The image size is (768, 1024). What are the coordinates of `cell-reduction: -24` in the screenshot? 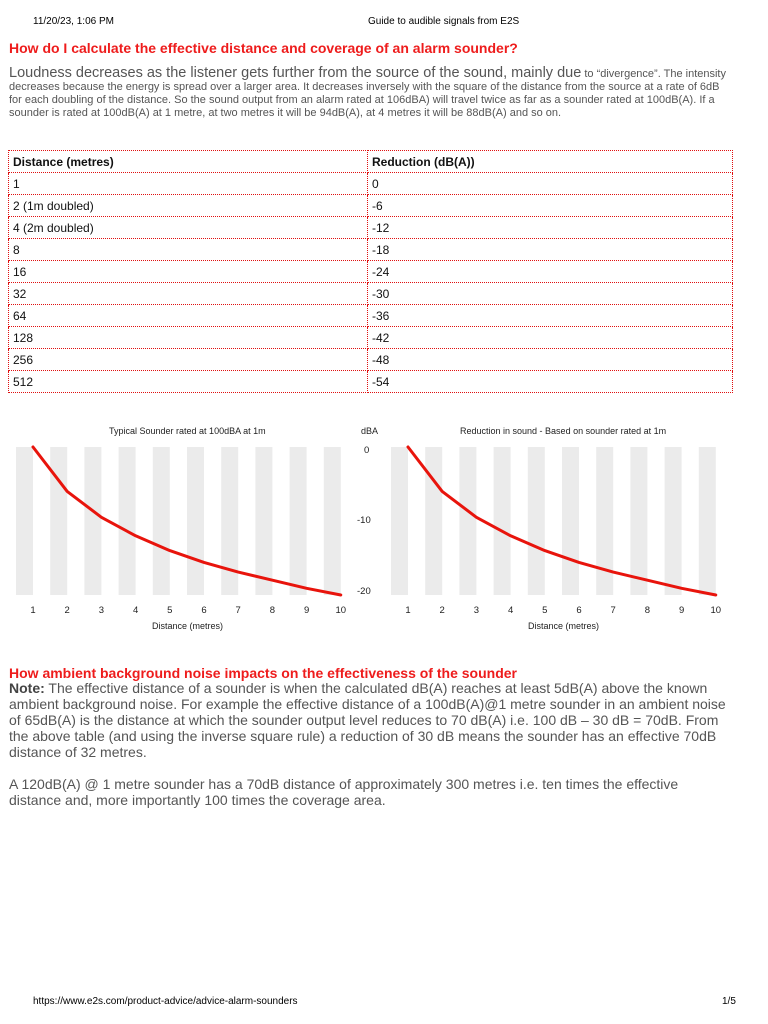 It's located at (550, 271).